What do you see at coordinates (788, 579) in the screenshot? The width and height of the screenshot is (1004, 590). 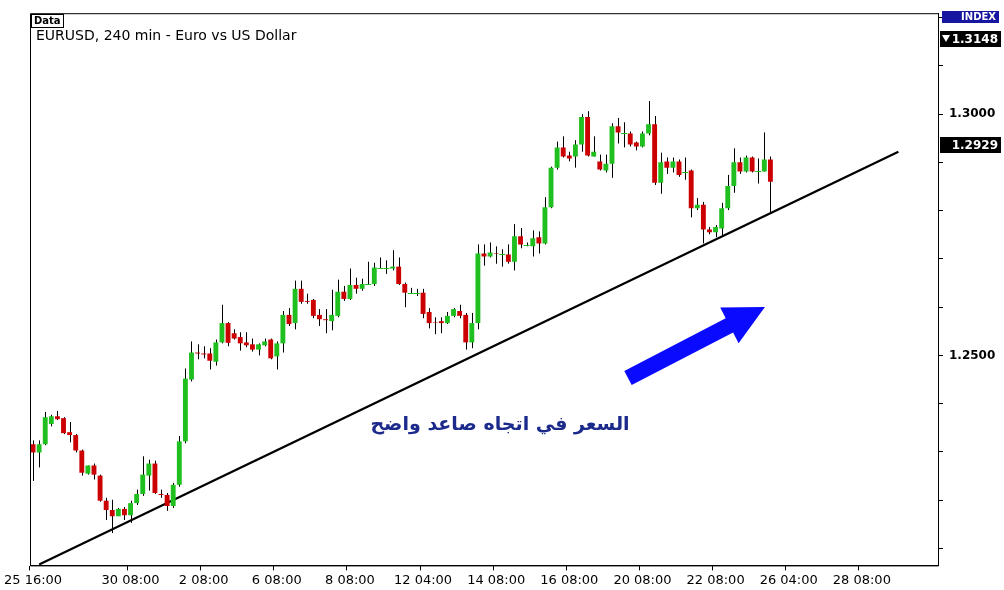 I see `x-tick-label: 26 04:00` at bounding box center [788, 579].